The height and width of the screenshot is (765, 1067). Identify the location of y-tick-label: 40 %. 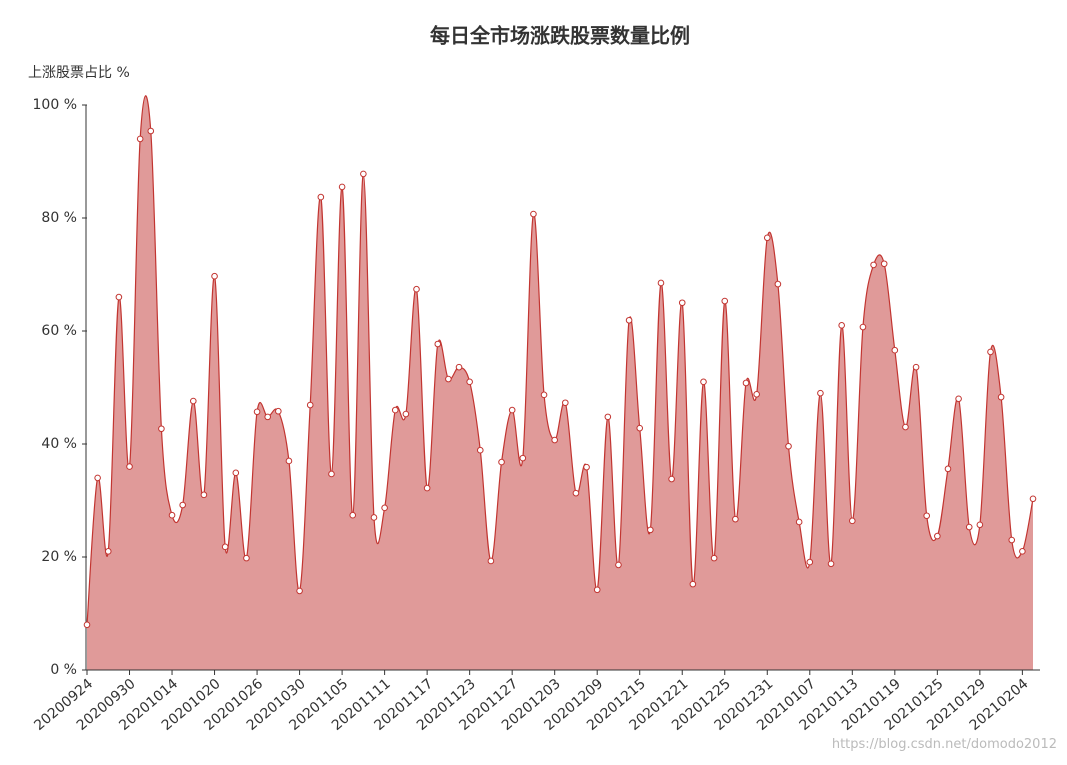
(59, 444).